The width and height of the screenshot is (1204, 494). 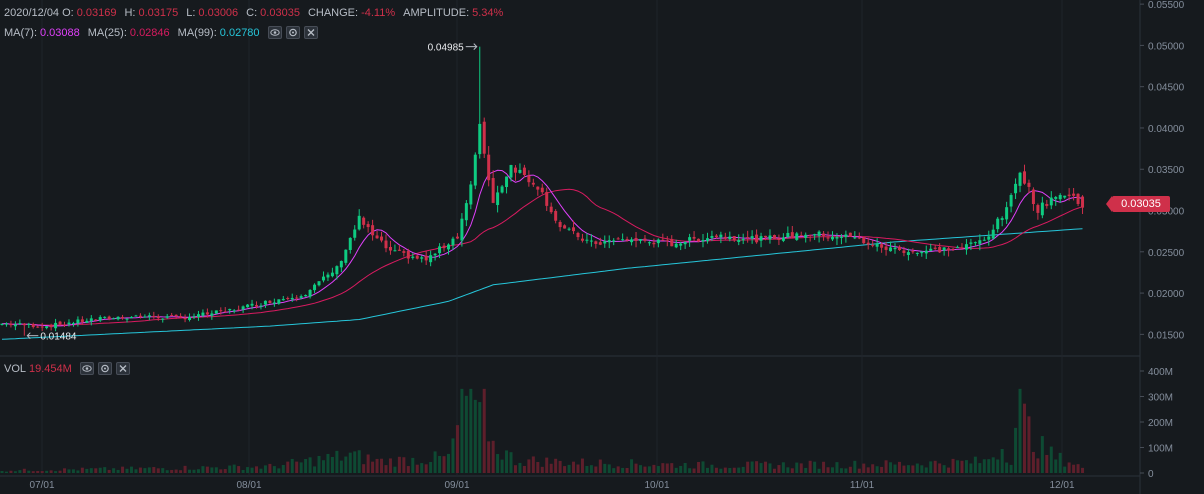 I want to click on low-marker-arrow, so click(x=28, y=336).